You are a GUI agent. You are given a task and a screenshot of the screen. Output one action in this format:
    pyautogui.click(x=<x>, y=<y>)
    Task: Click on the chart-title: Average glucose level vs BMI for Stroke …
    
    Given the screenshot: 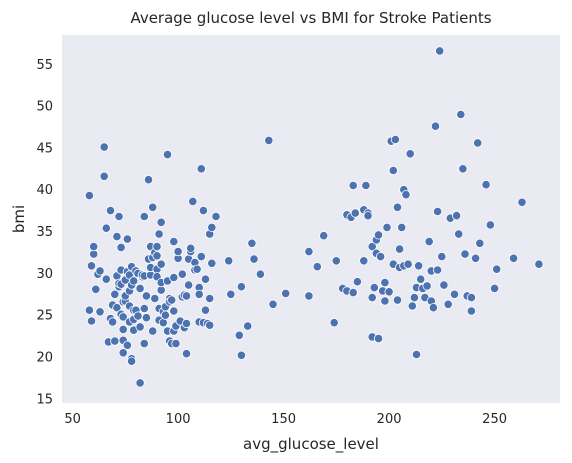 What is the action you would take?
    pyautogui.click(x=310, y=18)
    